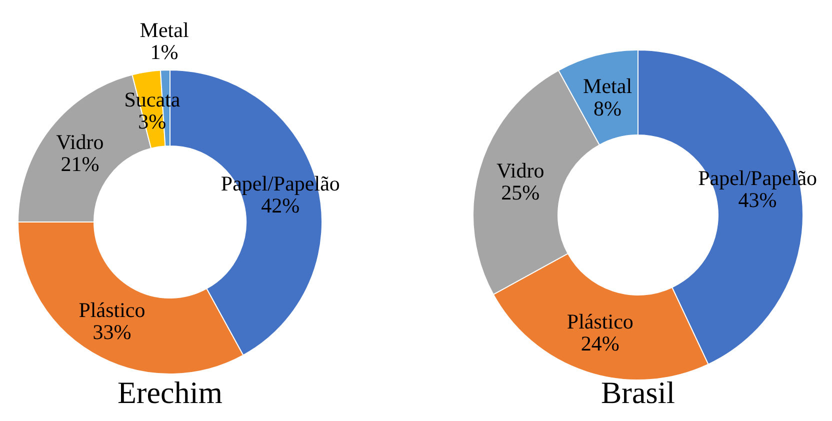  I want to click on data-label: 24%, so click(600, 343).